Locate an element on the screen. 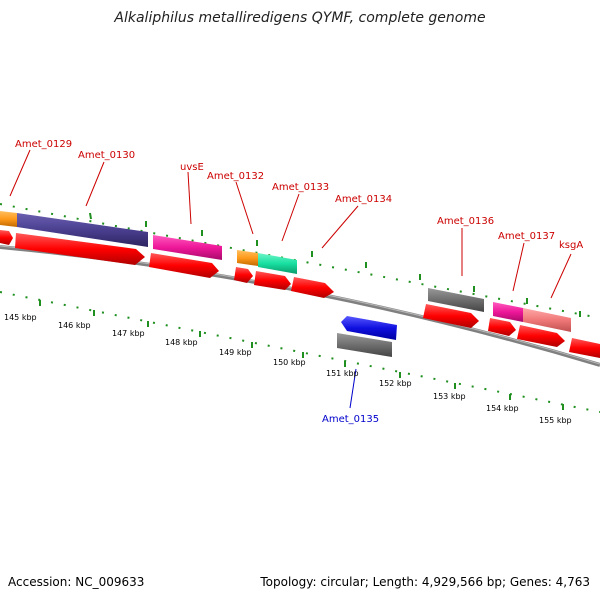 The height and width of the screenshot is (600, 600). gene-label-ametr-0137: Amet_0137 is located at coordinates (526, 236).